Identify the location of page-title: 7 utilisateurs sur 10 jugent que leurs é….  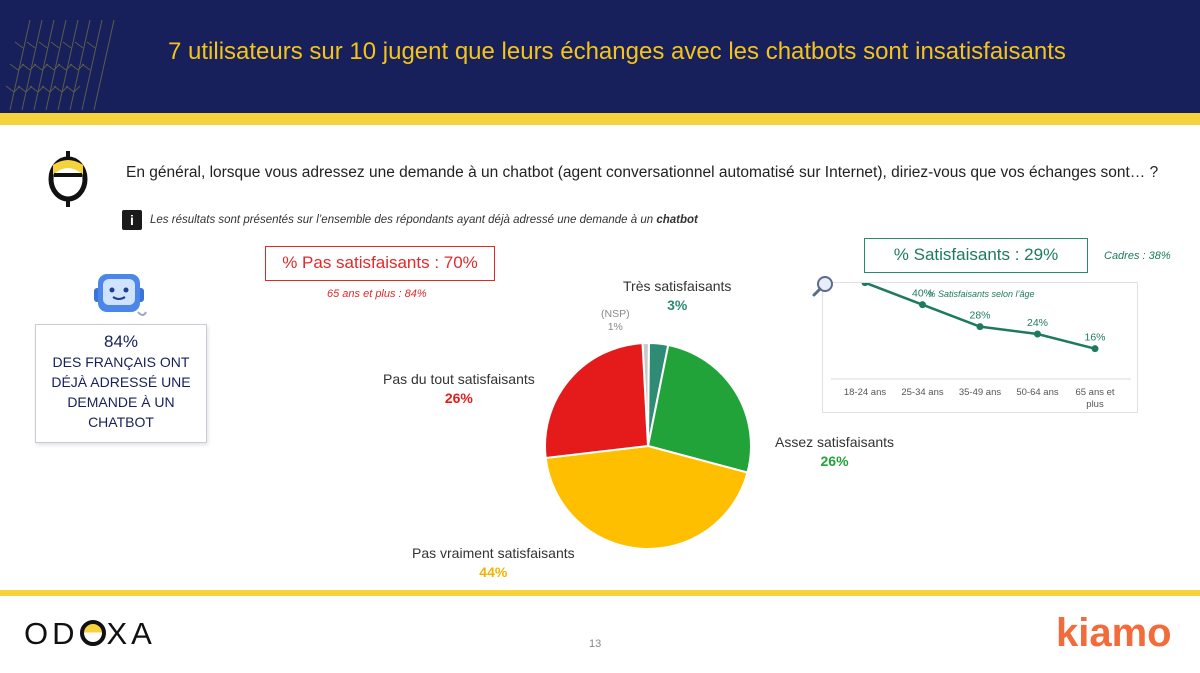
(617, 51).